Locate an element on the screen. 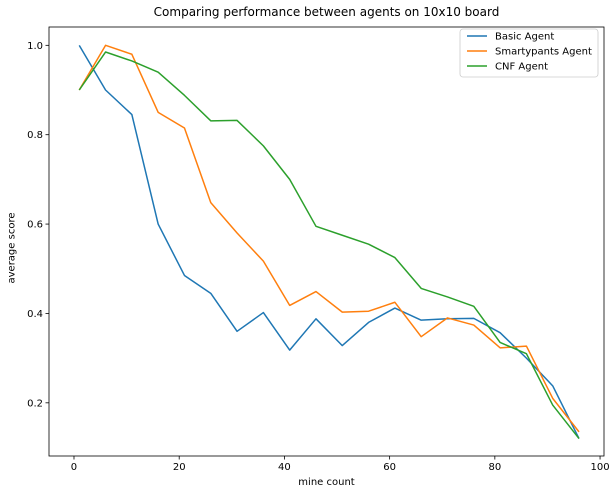  legend-label-basic: Basic Agent is located at coordinates (524, 37).